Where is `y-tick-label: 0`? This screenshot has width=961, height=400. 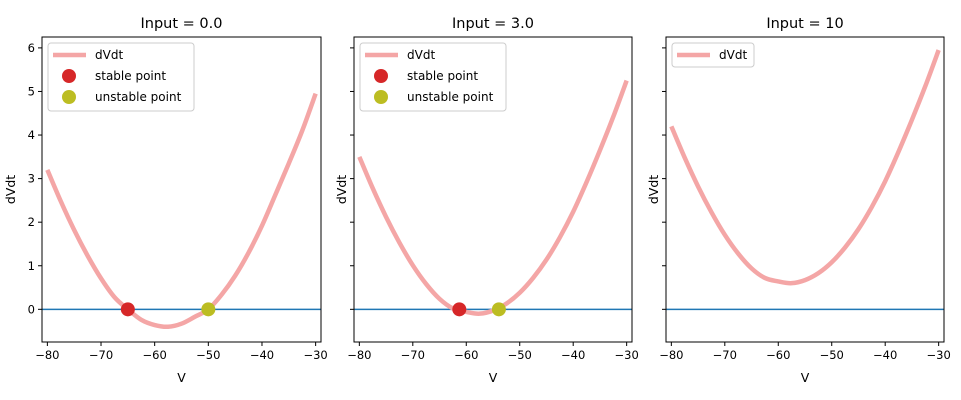
y-tick-label: 0 is located at coordinates (31, 309).